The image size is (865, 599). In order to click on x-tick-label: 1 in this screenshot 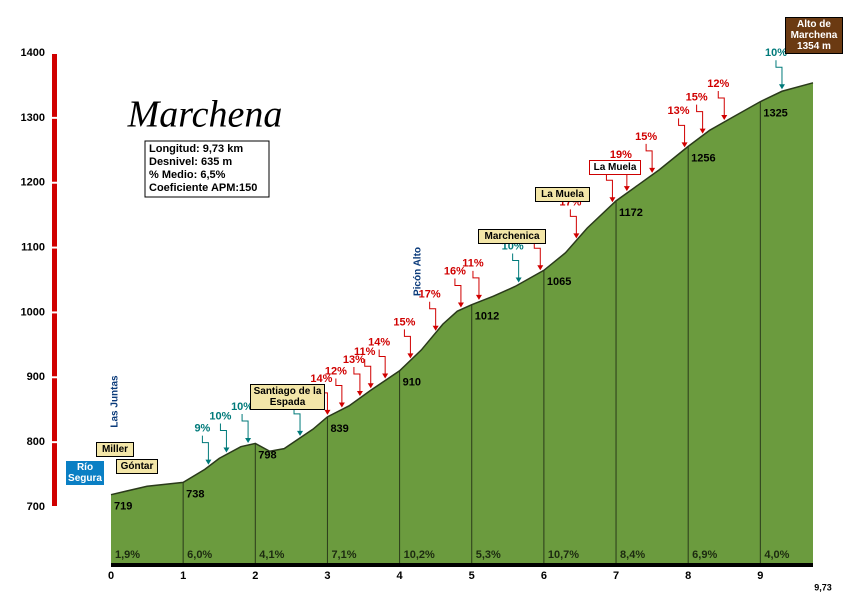, I will do `click(183, 576)`.